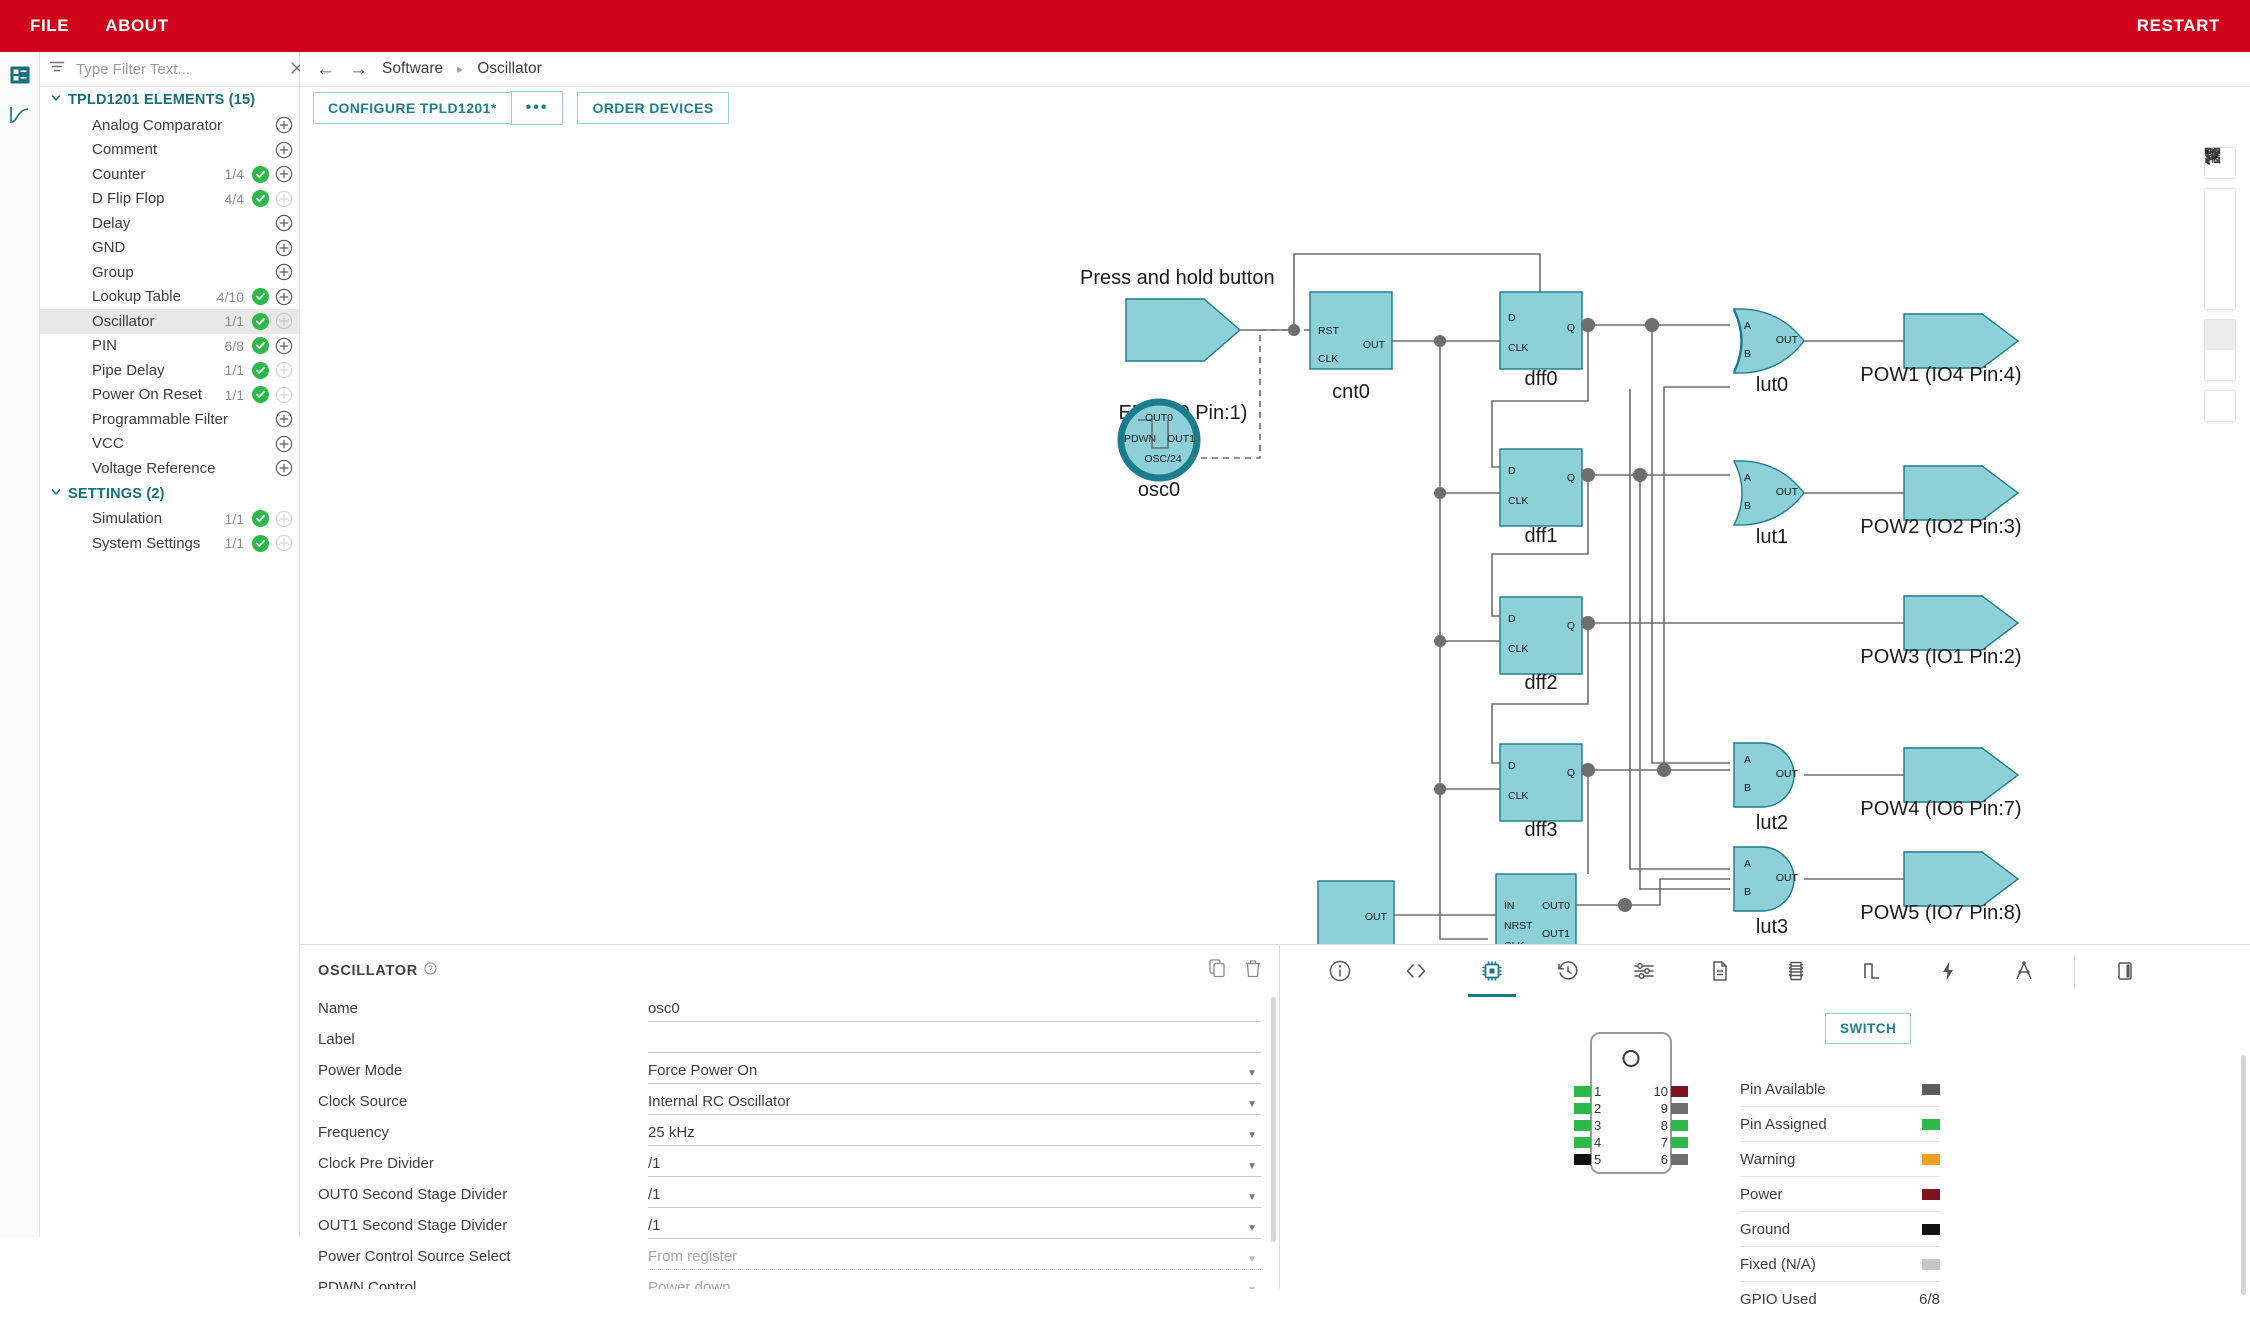  Describe the element at coordinates (169, 199) in the screenshot. I see `sidebar-item-d-flip-flop: D Flip Flop 4/4` at that location.